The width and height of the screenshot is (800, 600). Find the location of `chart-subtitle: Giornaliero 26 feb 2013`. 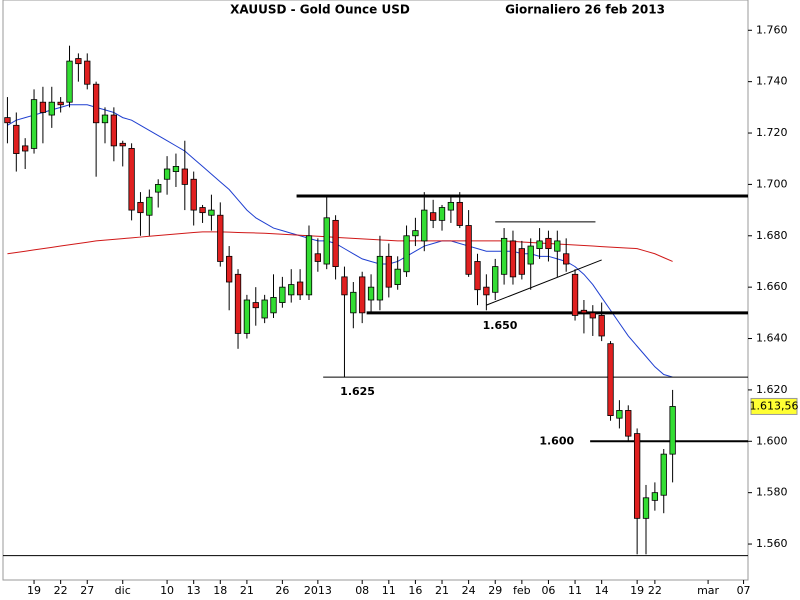

chart-subtitle: Giornaliero 26 feb 2013 is located at coordinates (585, 10).